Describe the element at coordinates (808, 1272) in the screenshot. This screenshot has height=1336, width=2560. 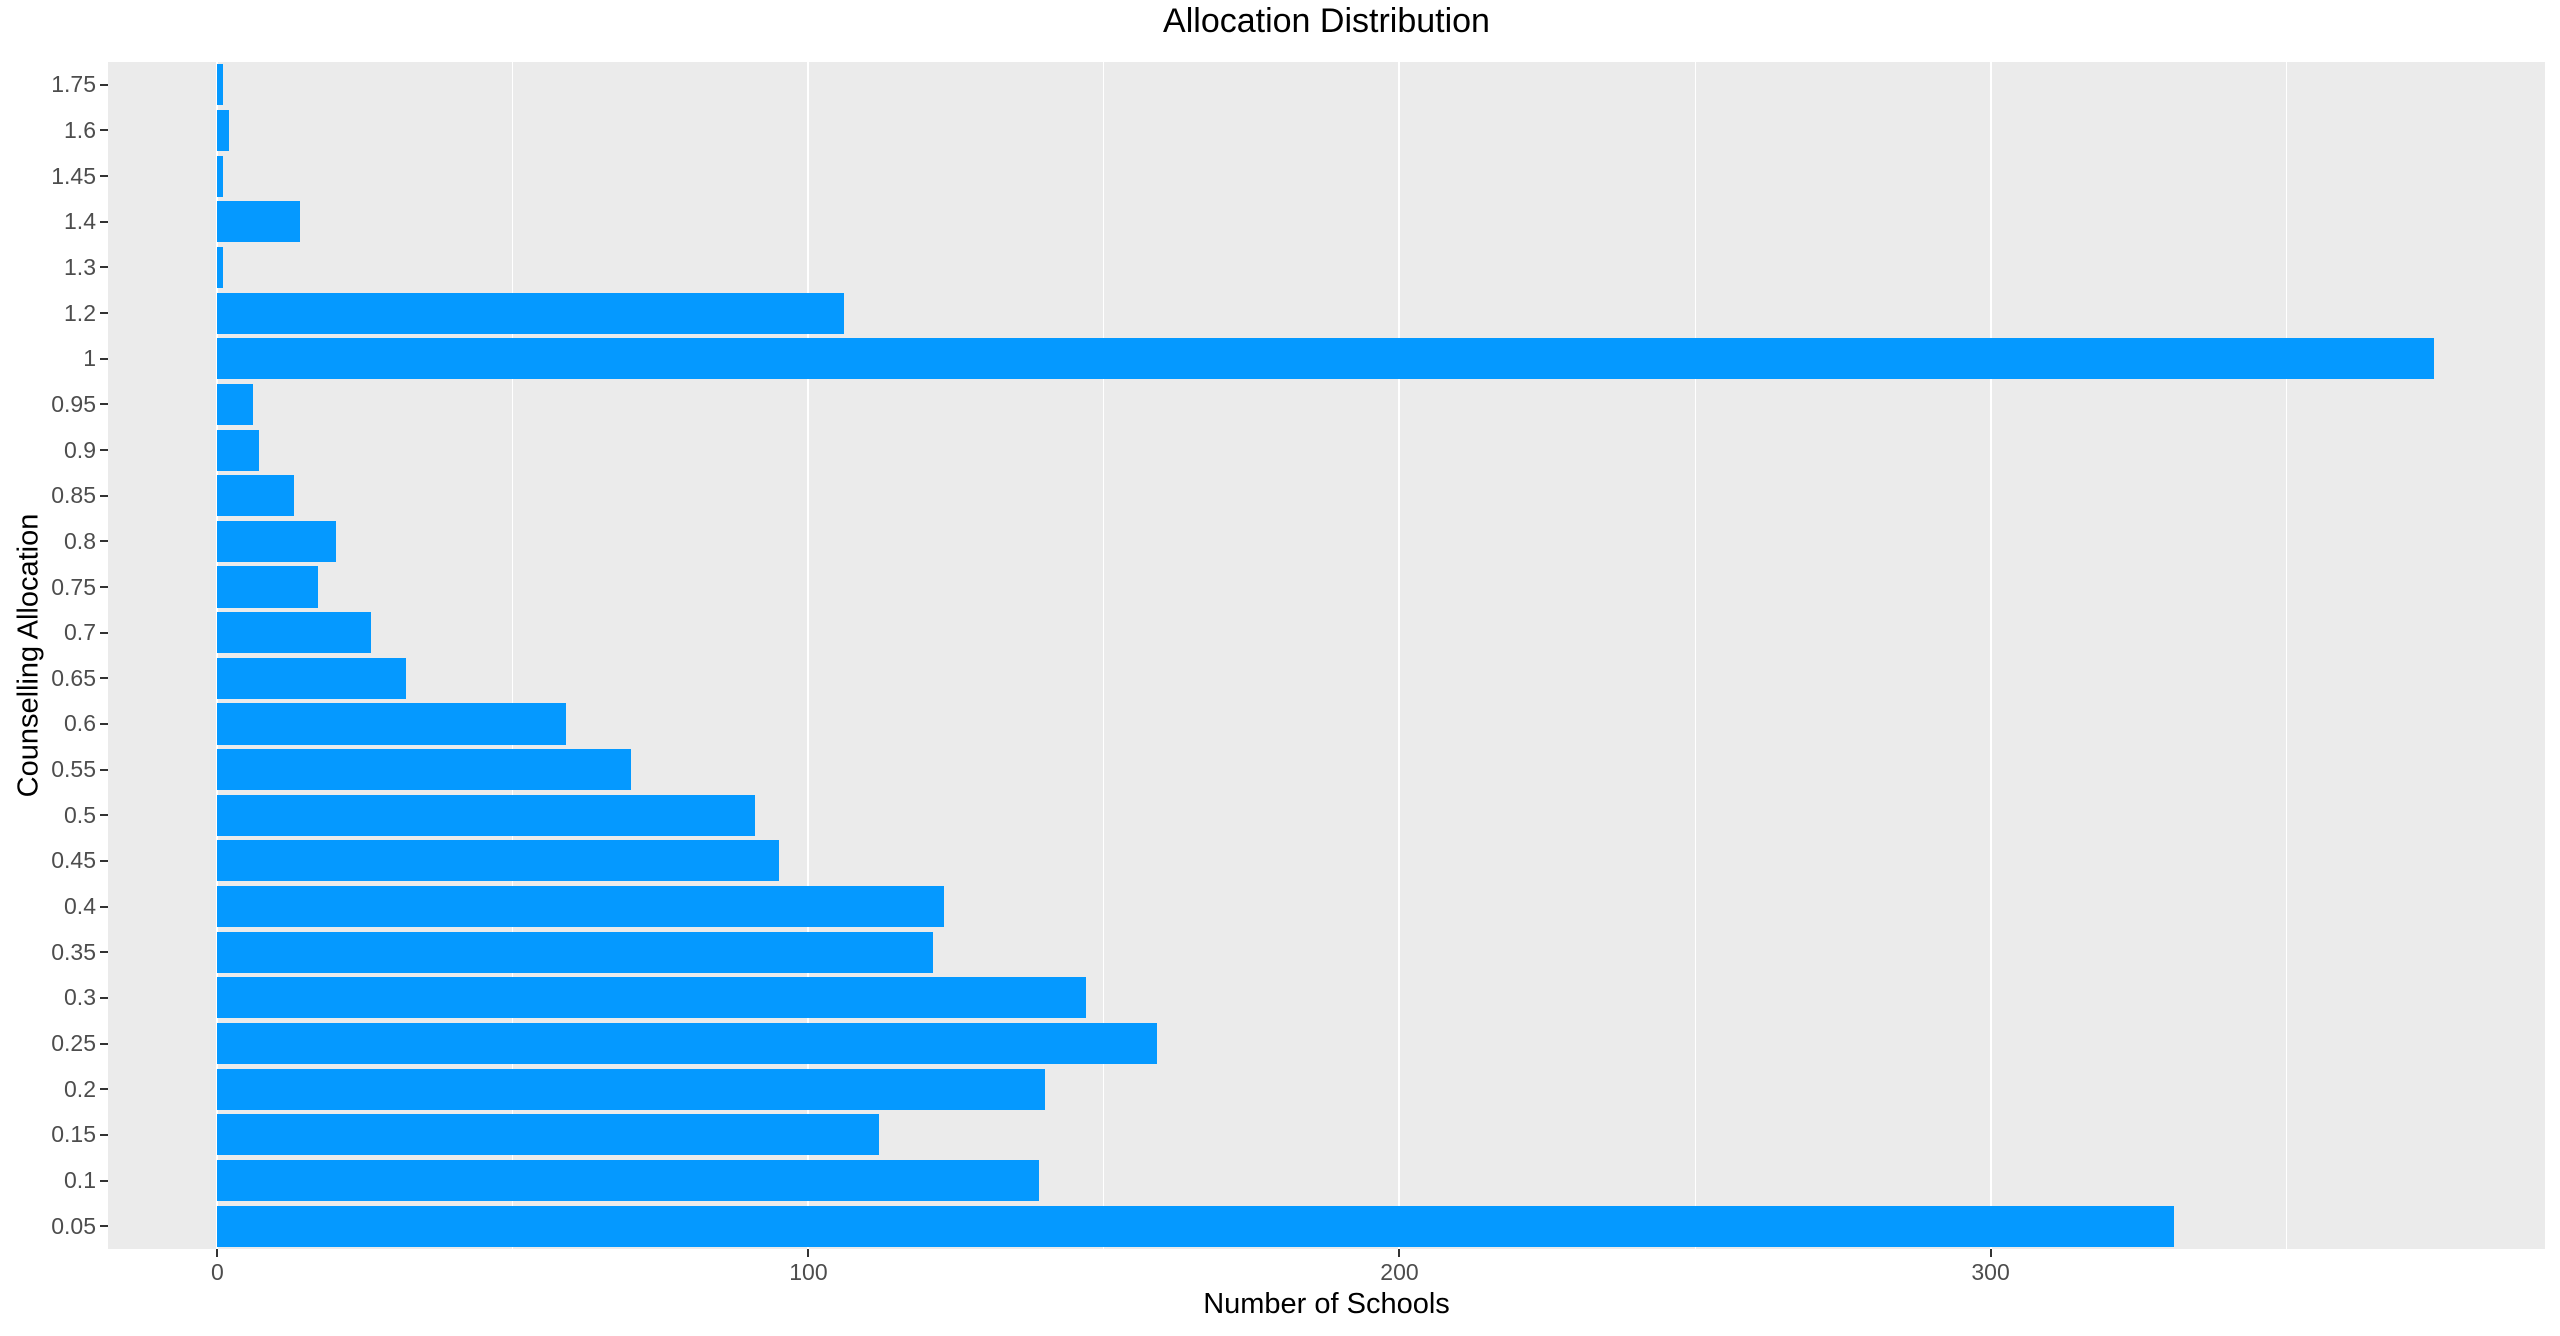
I see `x-tick-label: 100` at that location.